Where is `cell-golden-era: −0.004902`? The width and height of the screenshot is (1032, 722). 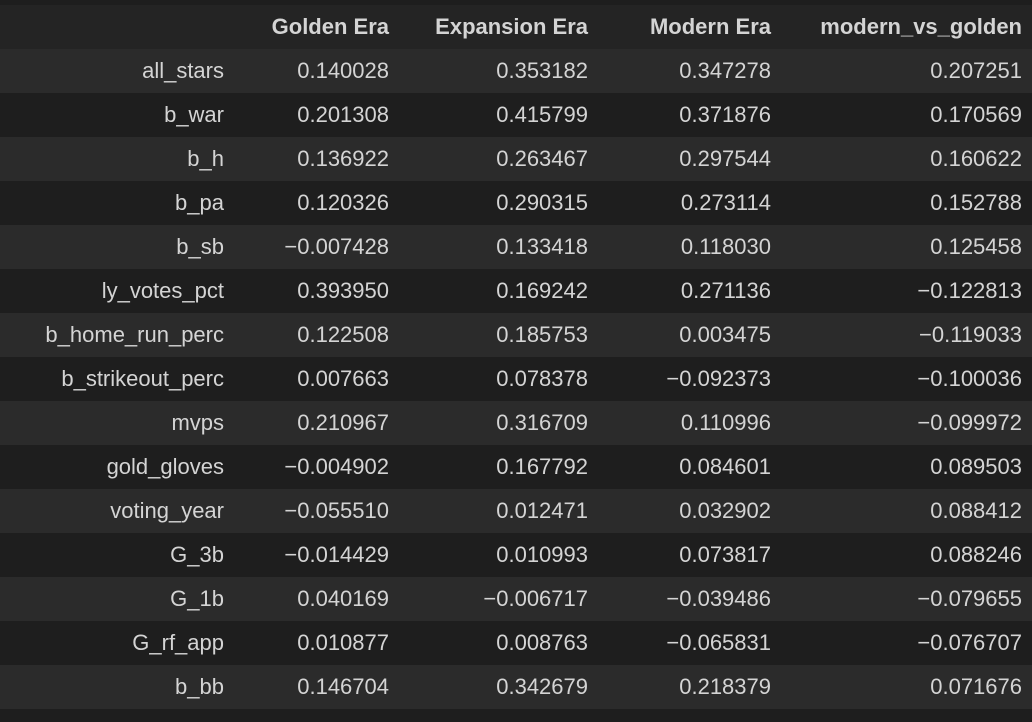
cell-golden-era: −0.004902 is located at coordinates (317, 467).